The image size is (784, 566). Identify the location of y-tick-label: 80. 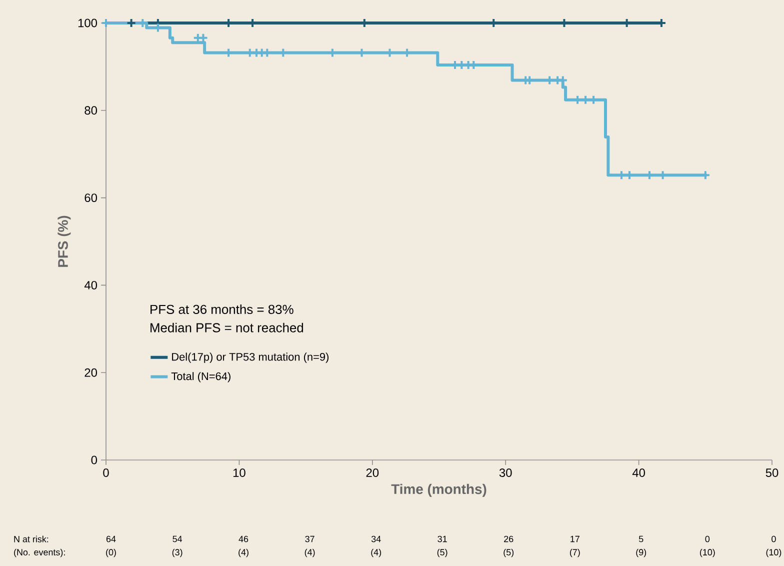
(91, 110).